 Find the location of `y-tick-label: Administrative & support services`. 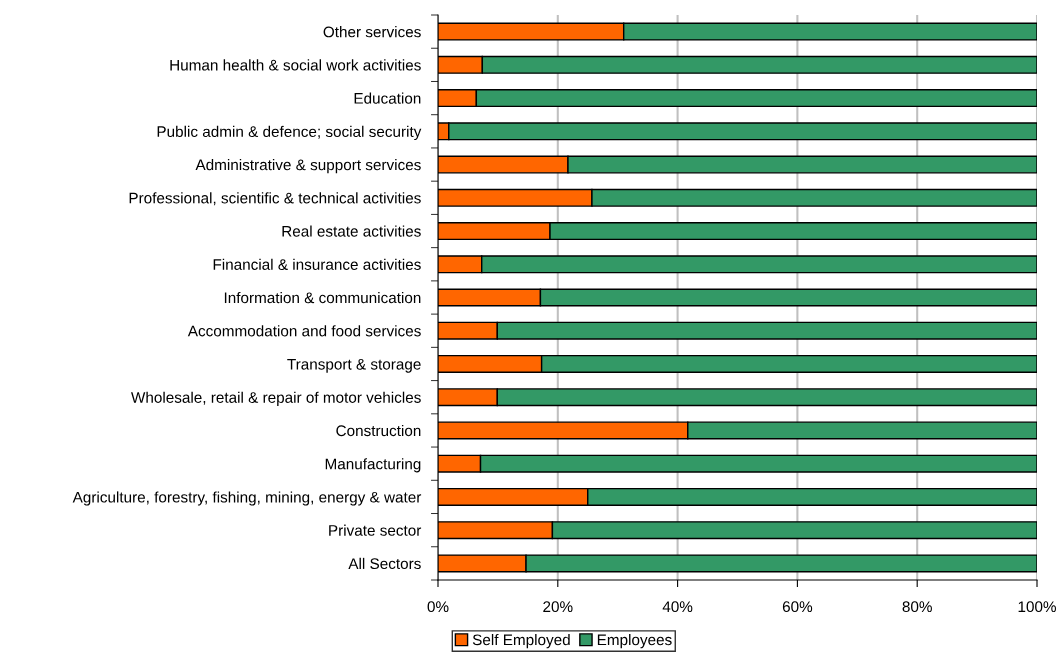

y-tick-label: Administrative & support services is located at coordinates (308, 166).